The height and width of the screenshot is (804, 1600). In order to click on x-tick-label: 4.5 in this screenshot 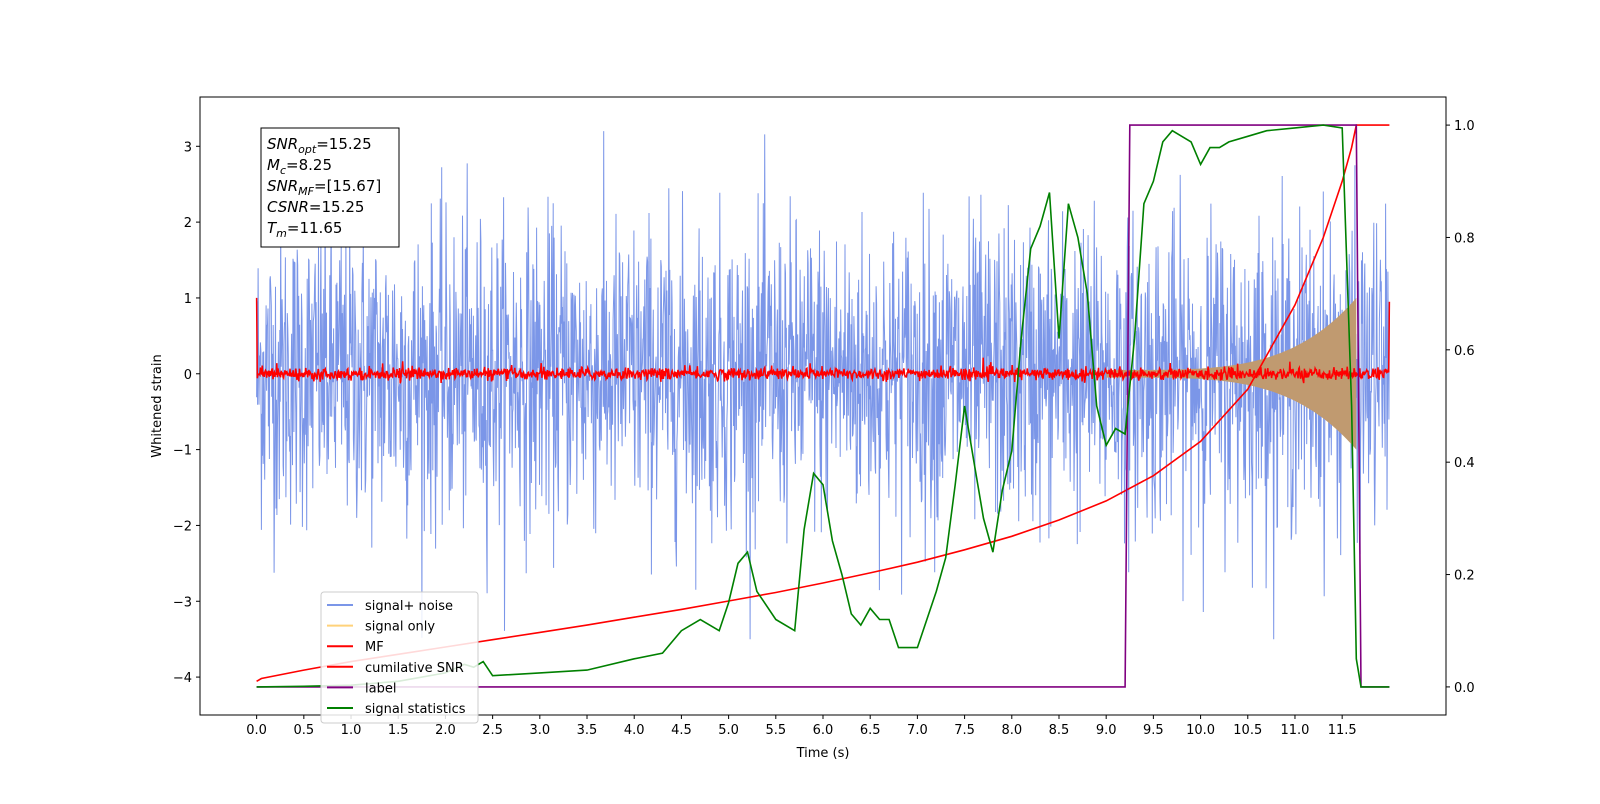, I will do `click(681, 730)`.